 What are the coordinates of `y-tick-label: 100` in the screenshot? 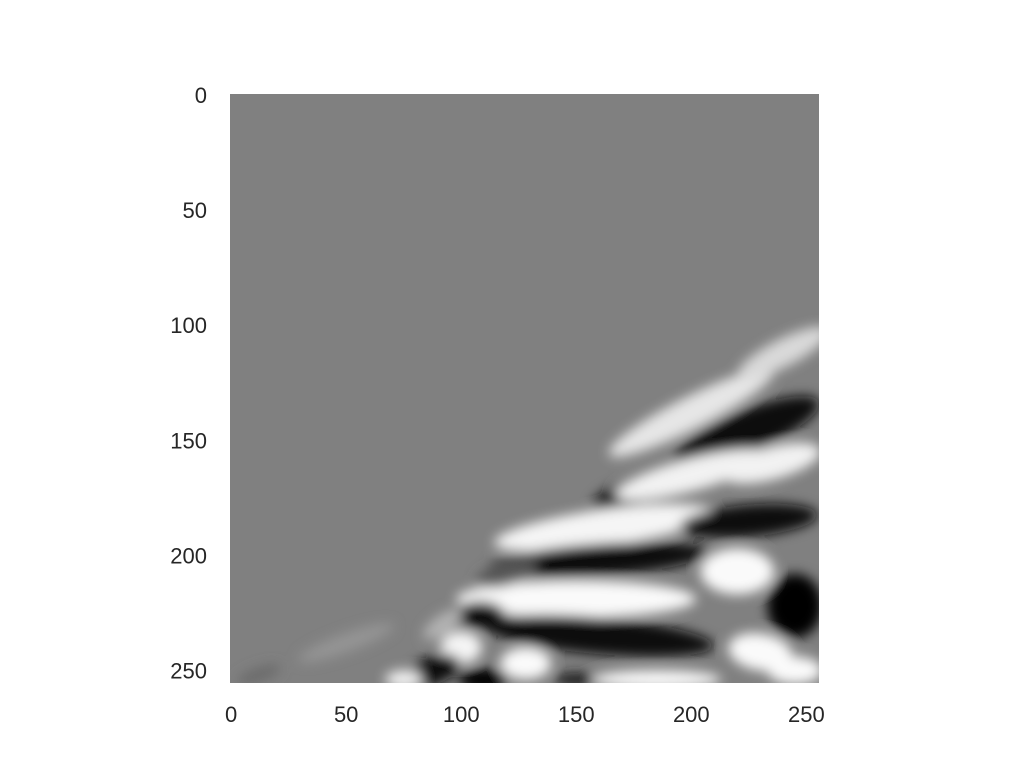 It's located at (188, 325).